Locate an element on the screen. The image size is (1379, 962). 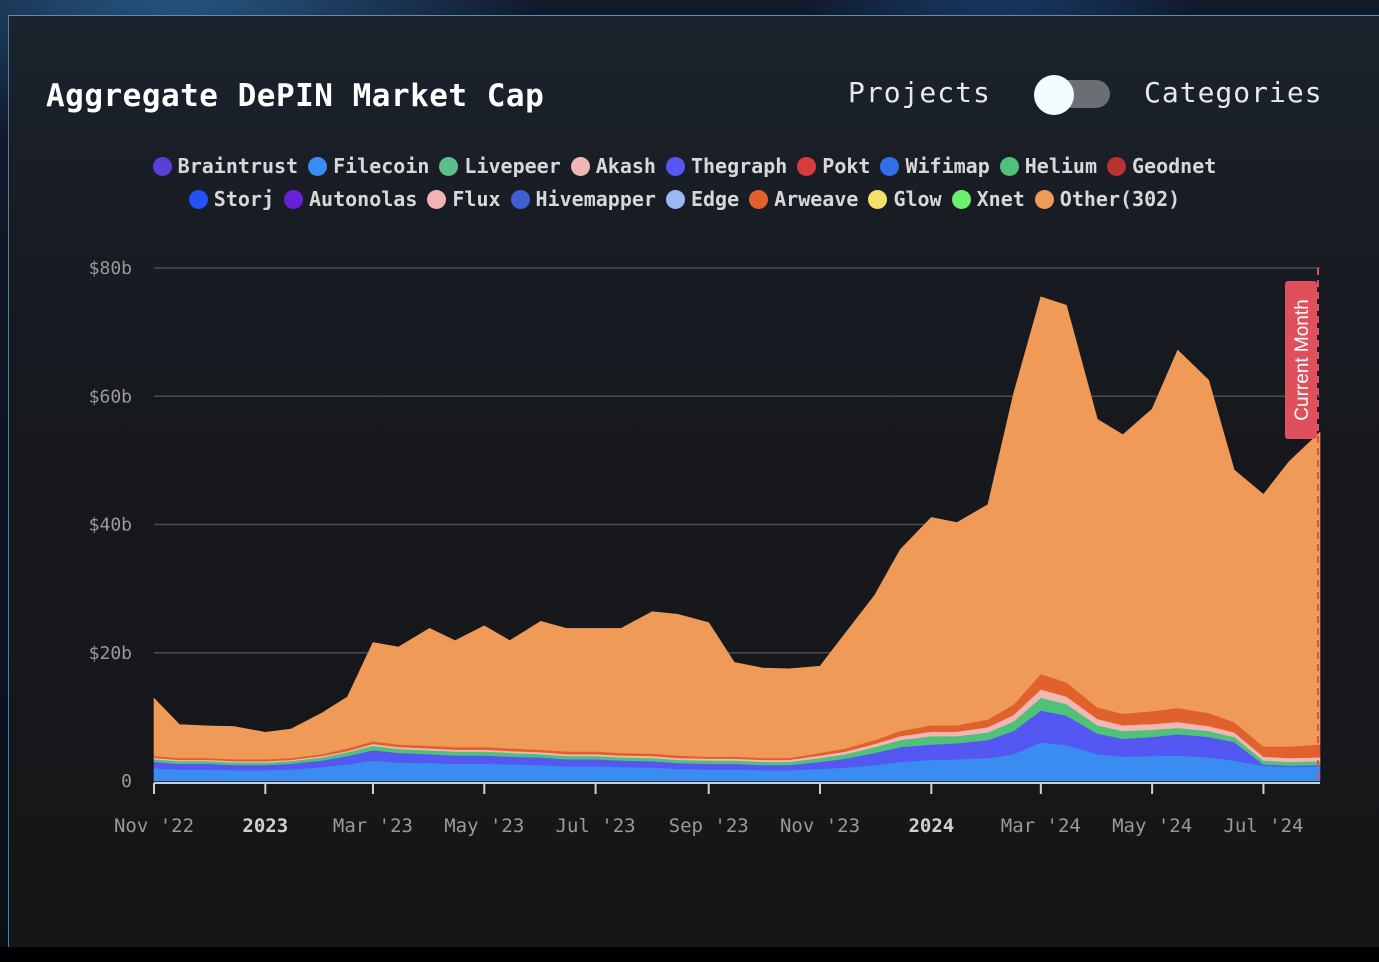
x-tick-label: Sep '23 is located at coordinates (709, 826).